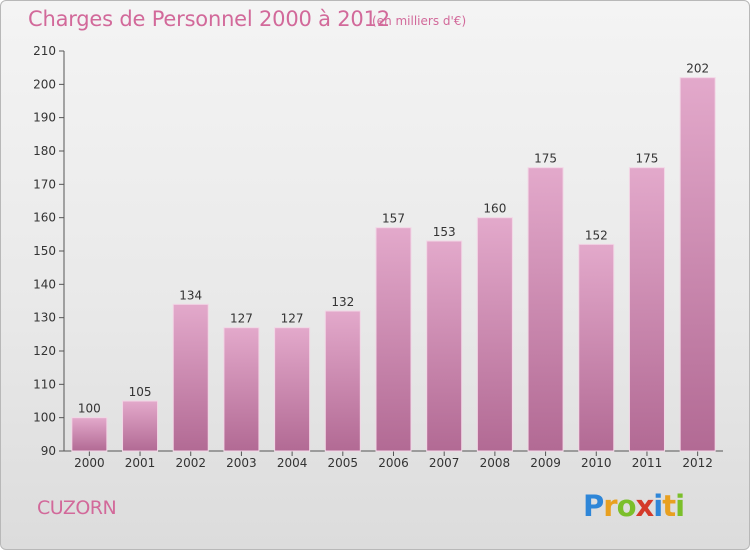  I want to click on logo-letter: P, so click(593, 506).